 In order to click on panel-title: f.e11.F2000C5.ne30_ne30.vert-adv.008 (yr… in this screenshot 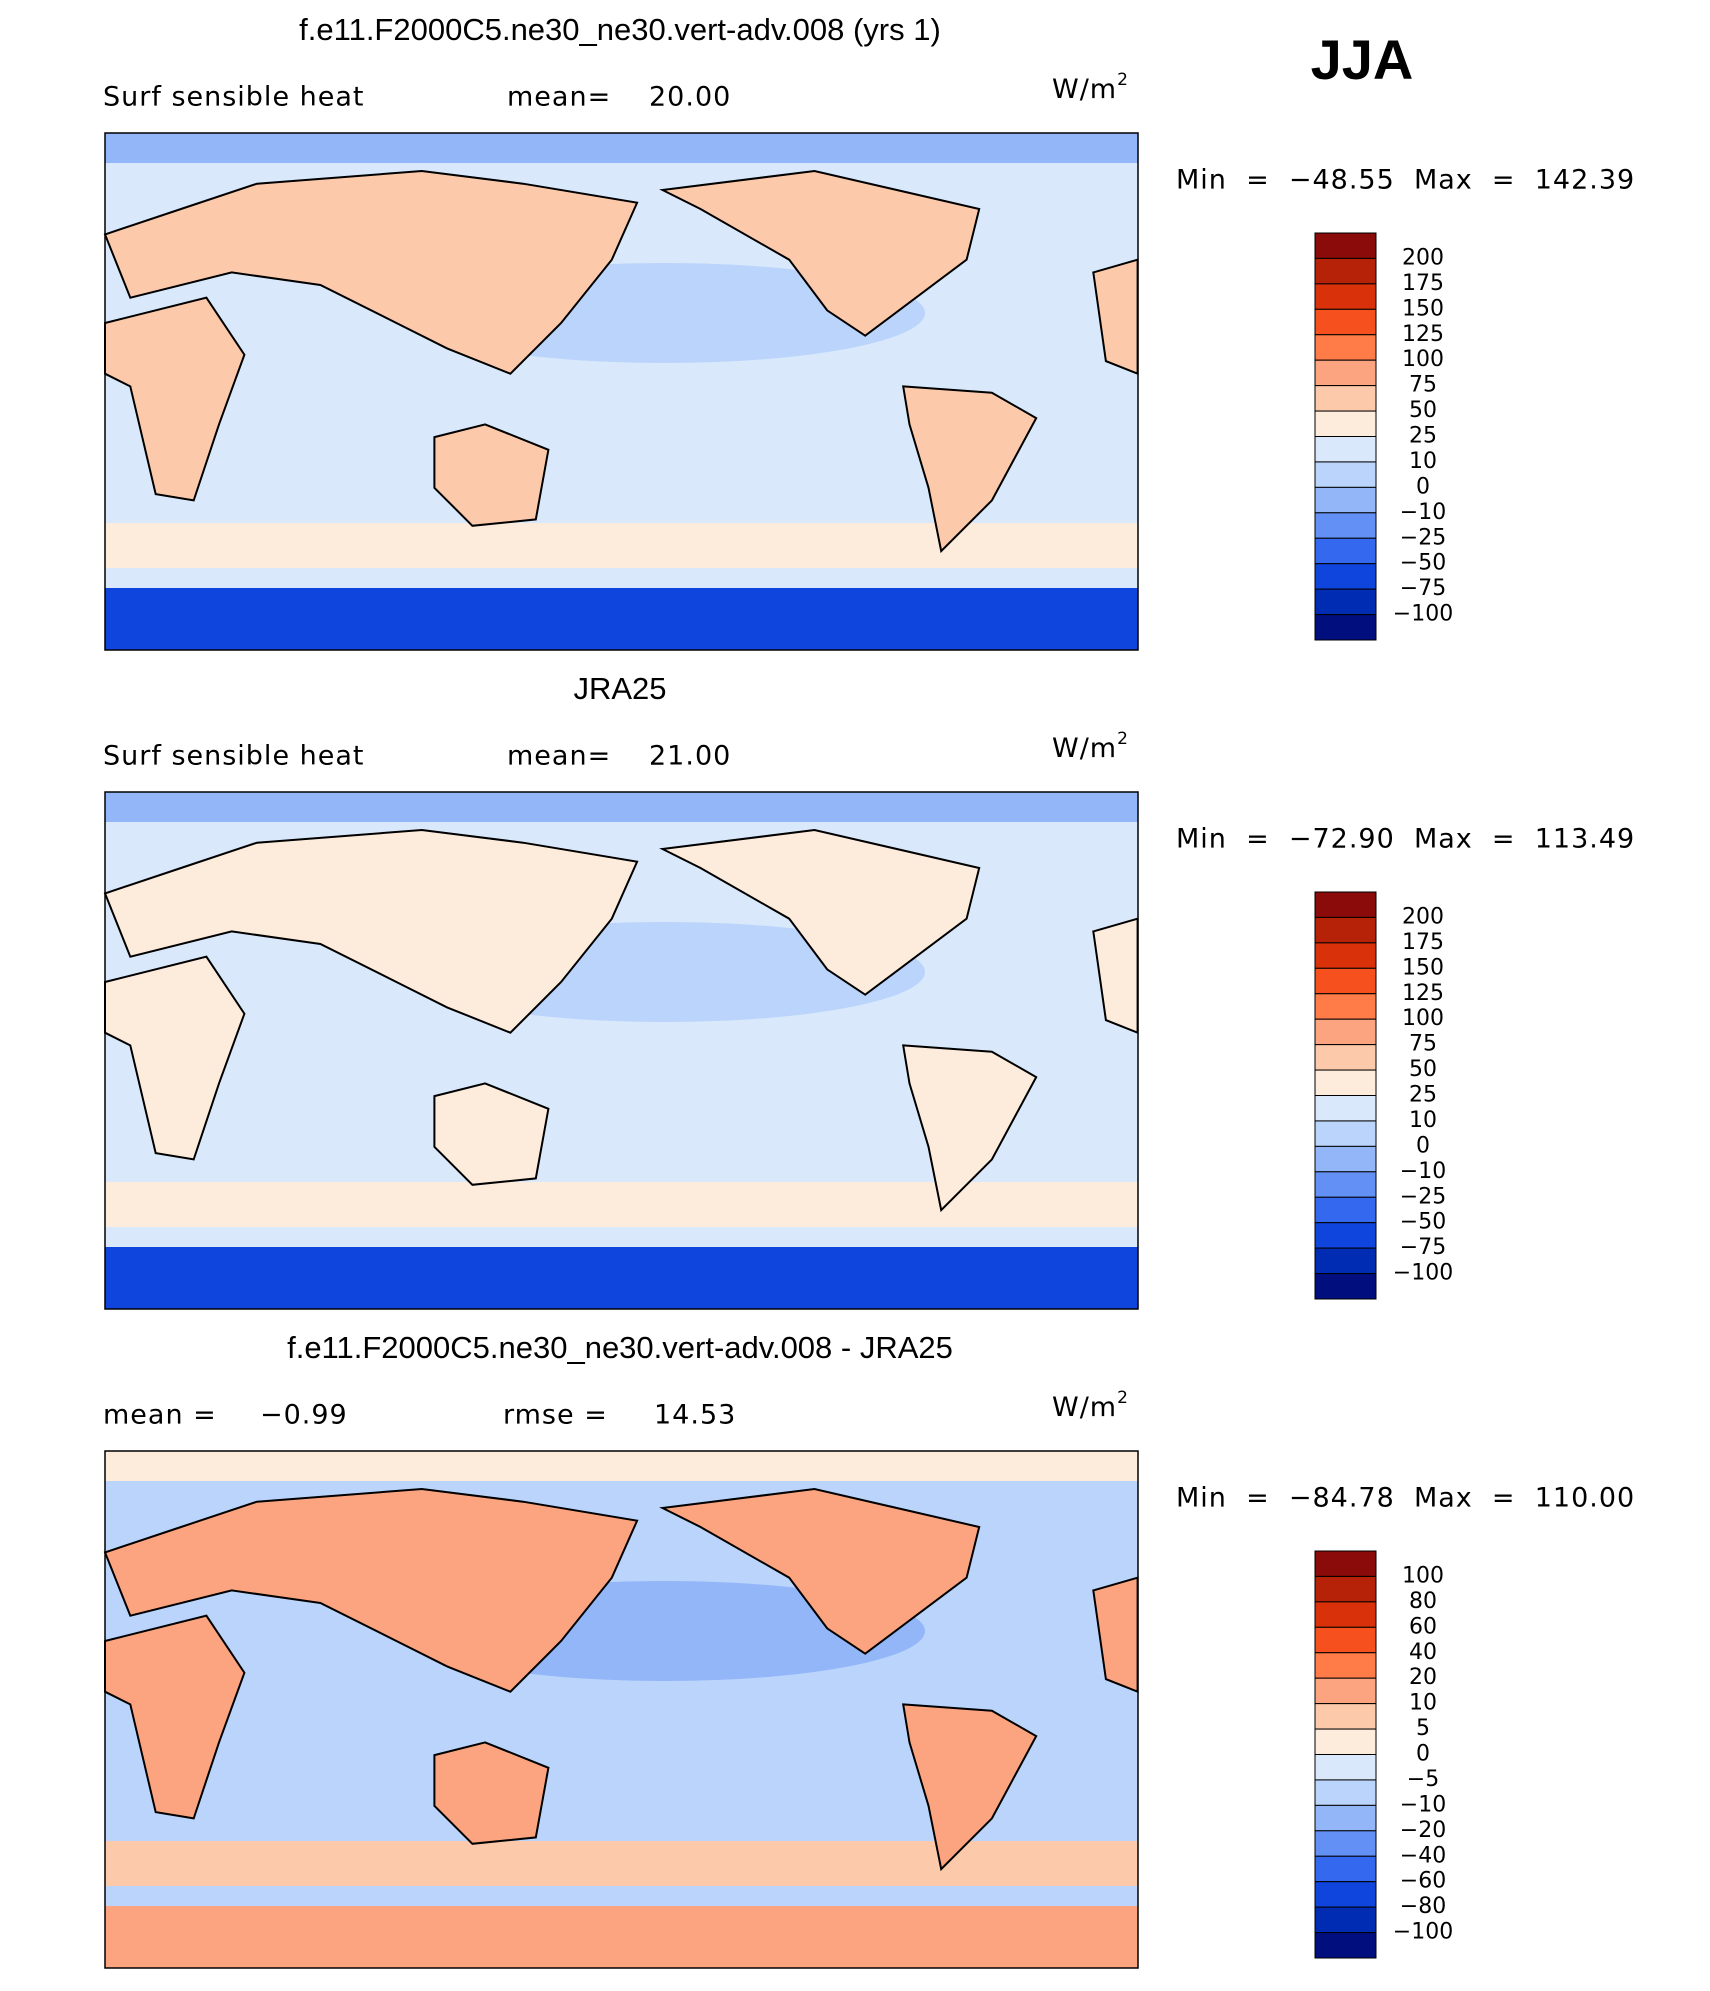, I will do `click(620, 29)`.